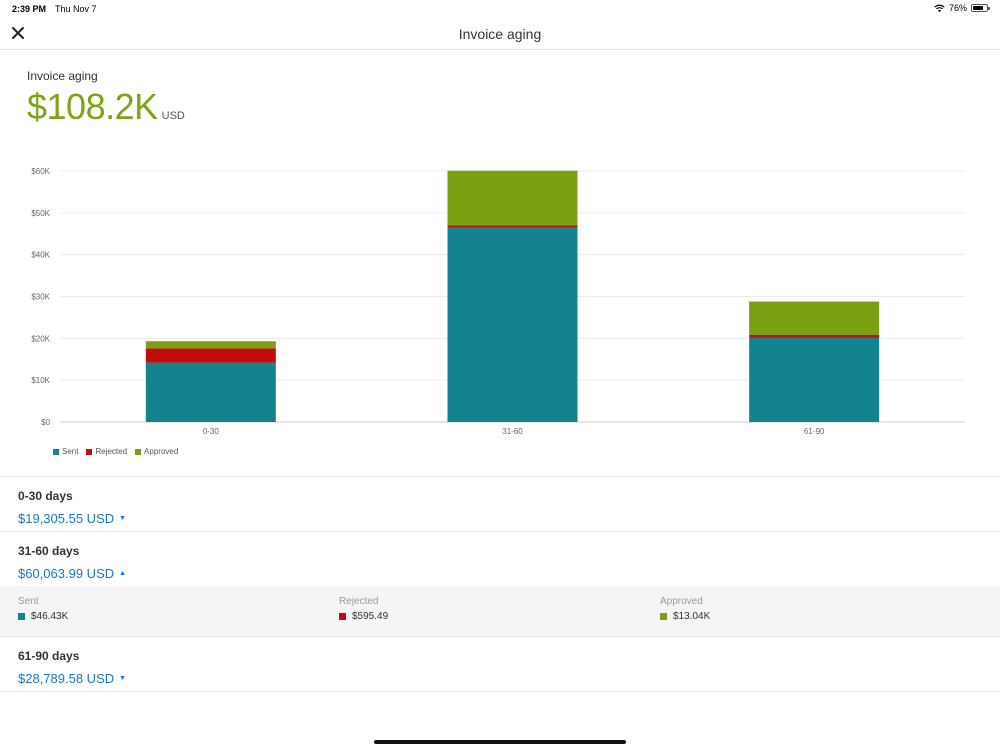  I want to click on group-total: $28,789.58 USD, so click(66, 678).